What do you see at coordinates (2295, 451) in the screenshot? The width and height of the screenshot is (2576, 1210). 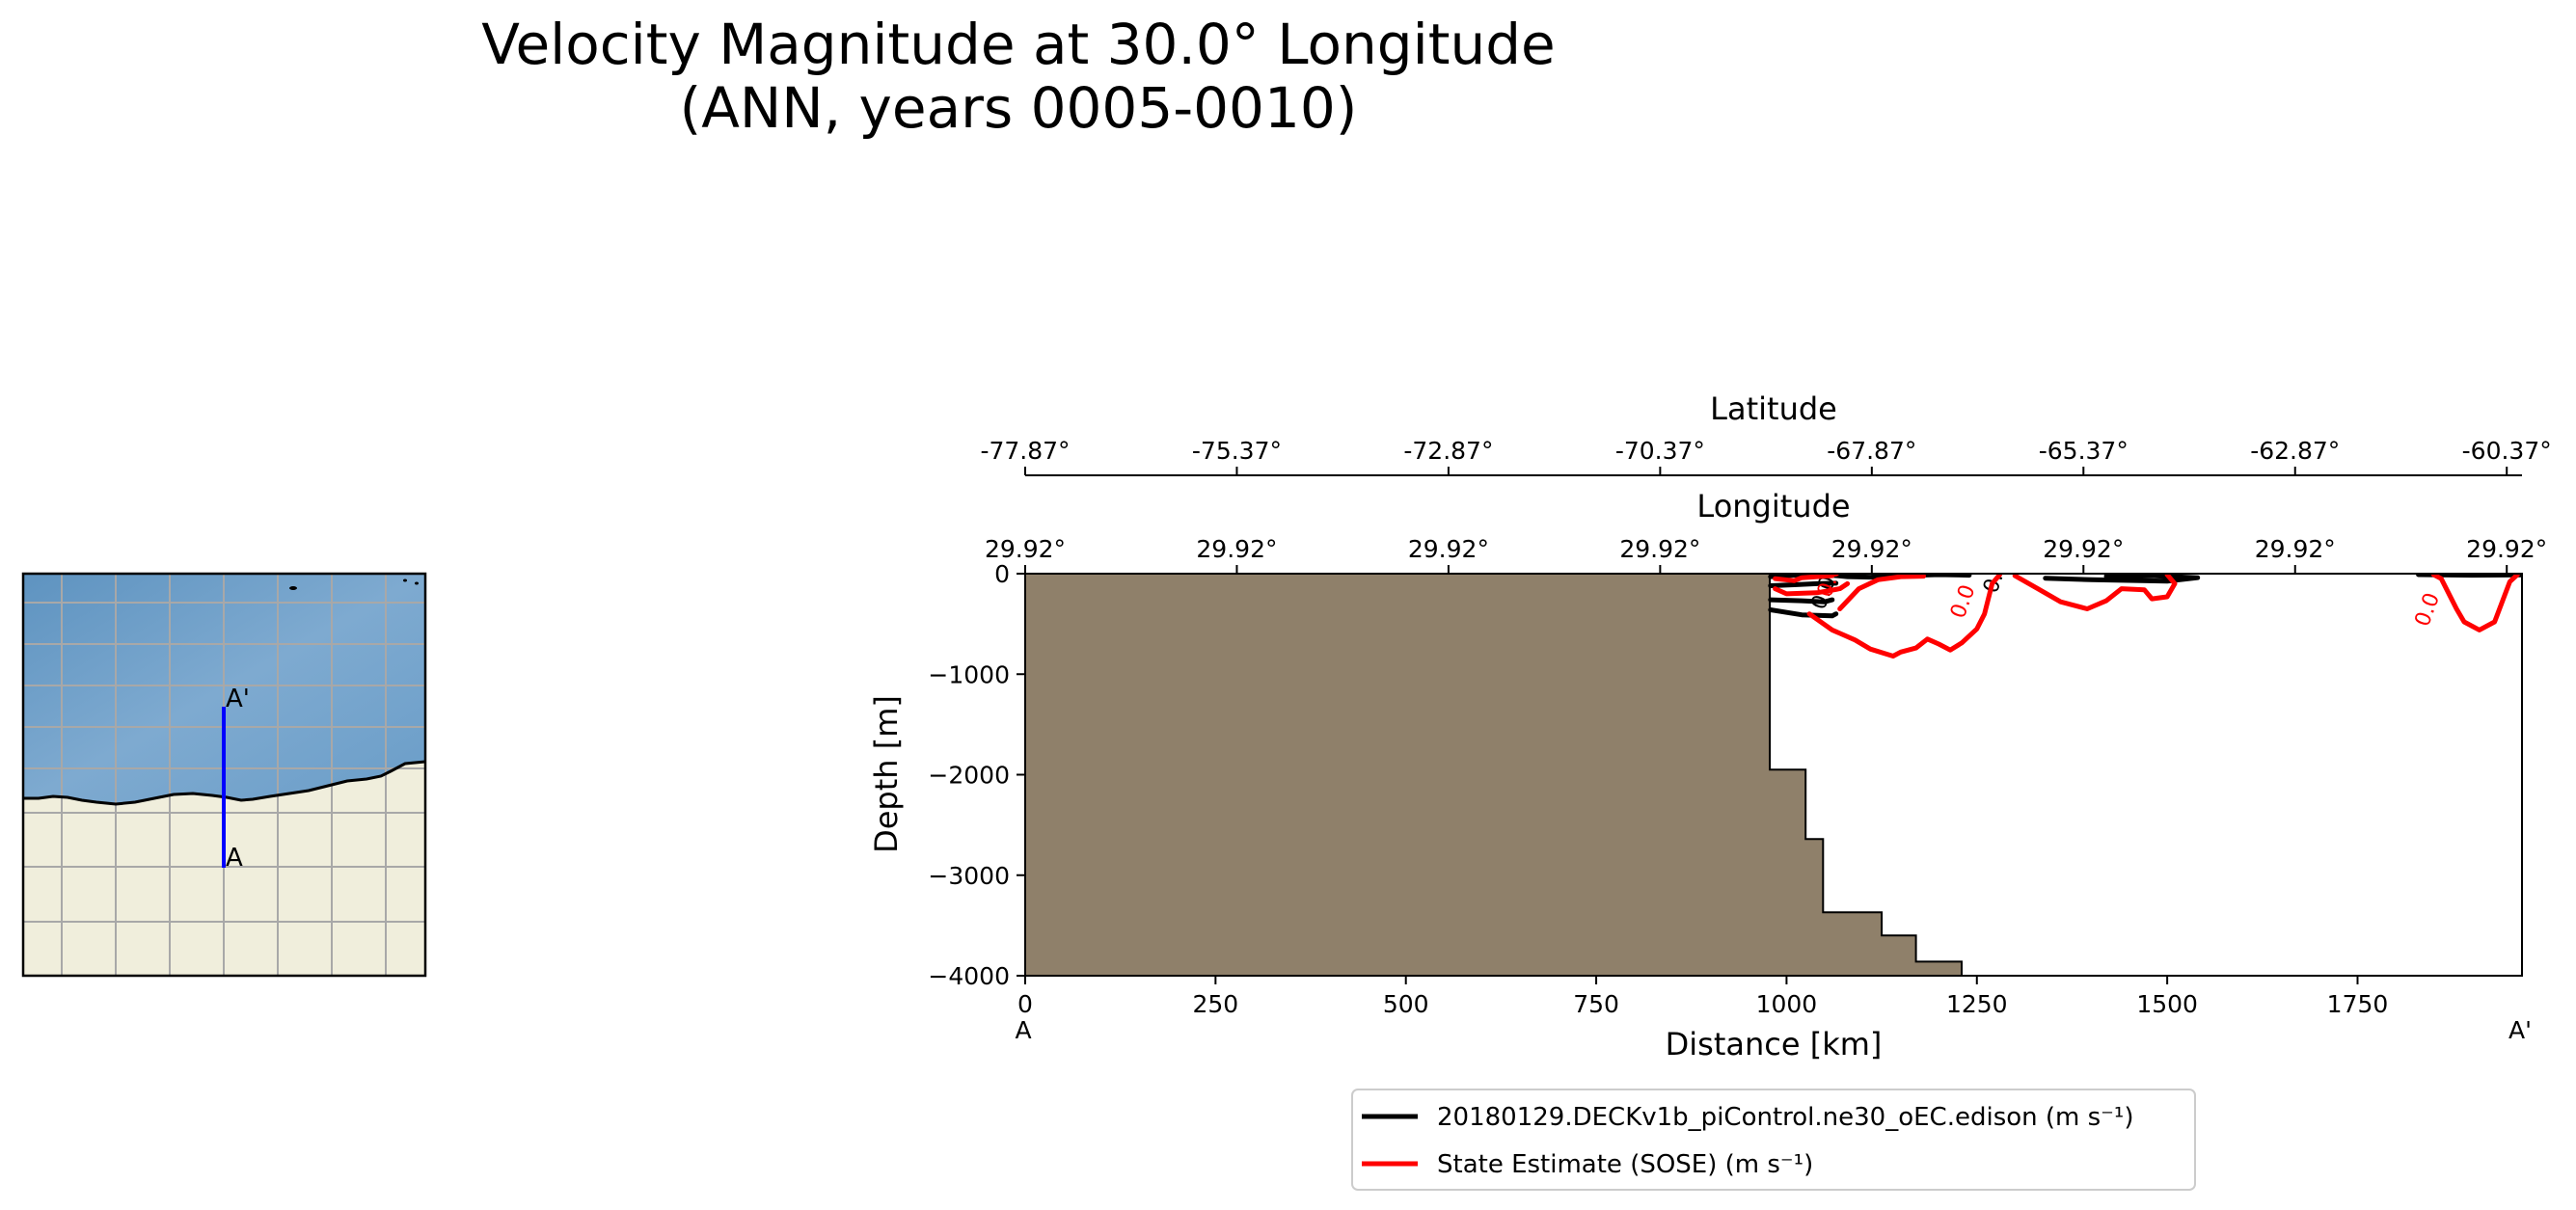 I see `latitude-tick-label: -62.87°` at bounding box center [2295, 451].